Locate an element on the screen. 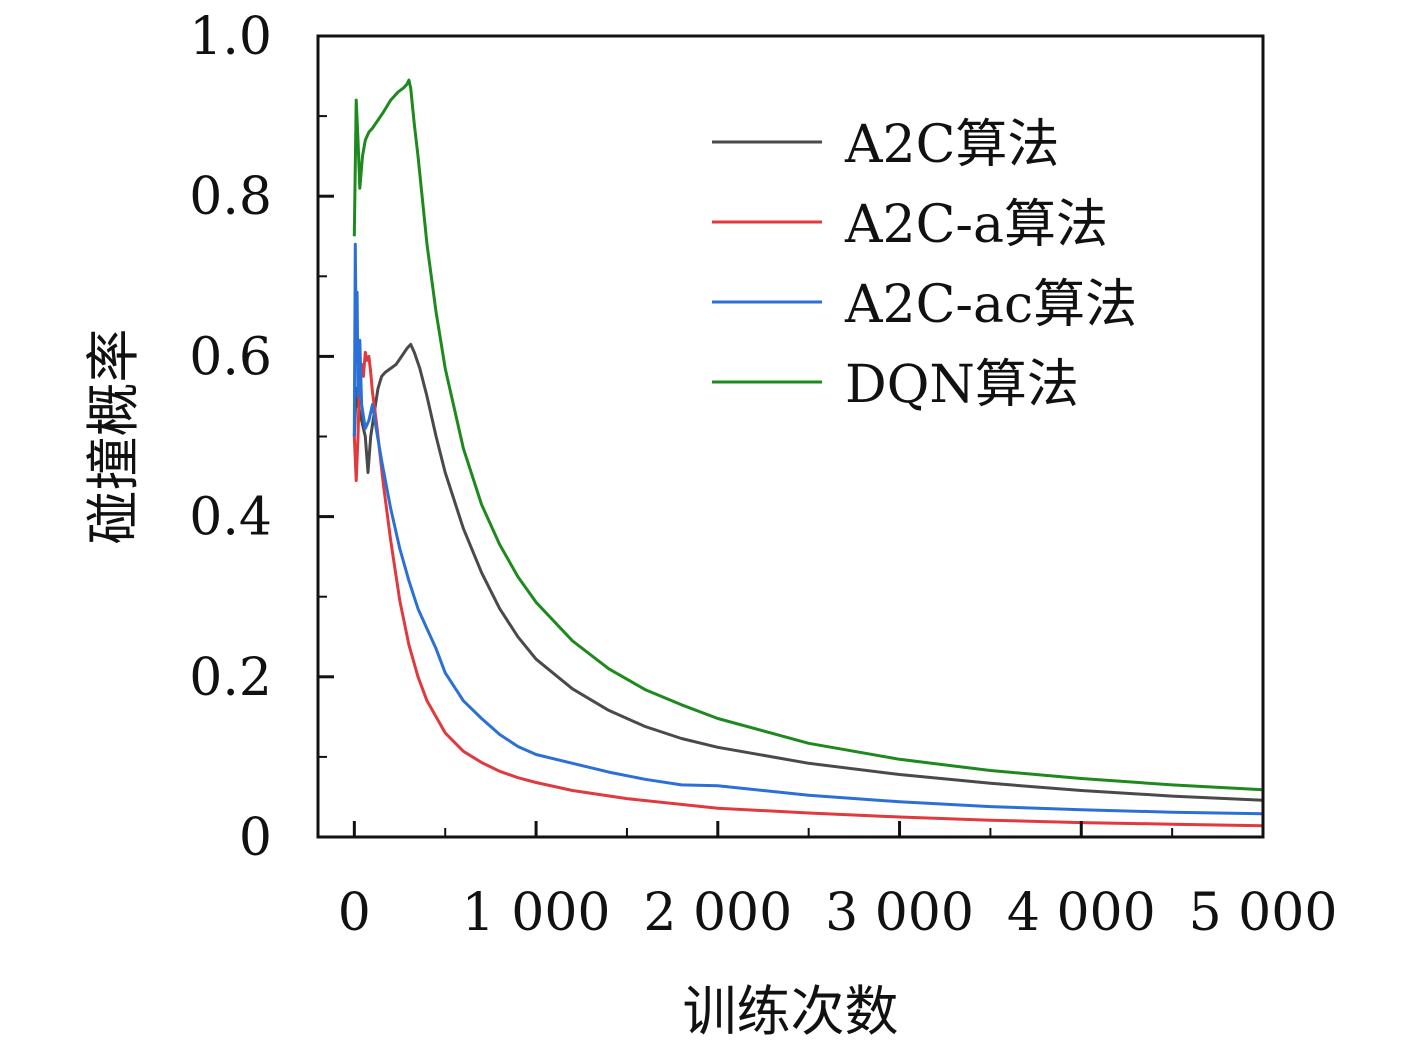 The image size is (1417, 1044). legend-label: DQN算法 is located at coordinates (962, 385).